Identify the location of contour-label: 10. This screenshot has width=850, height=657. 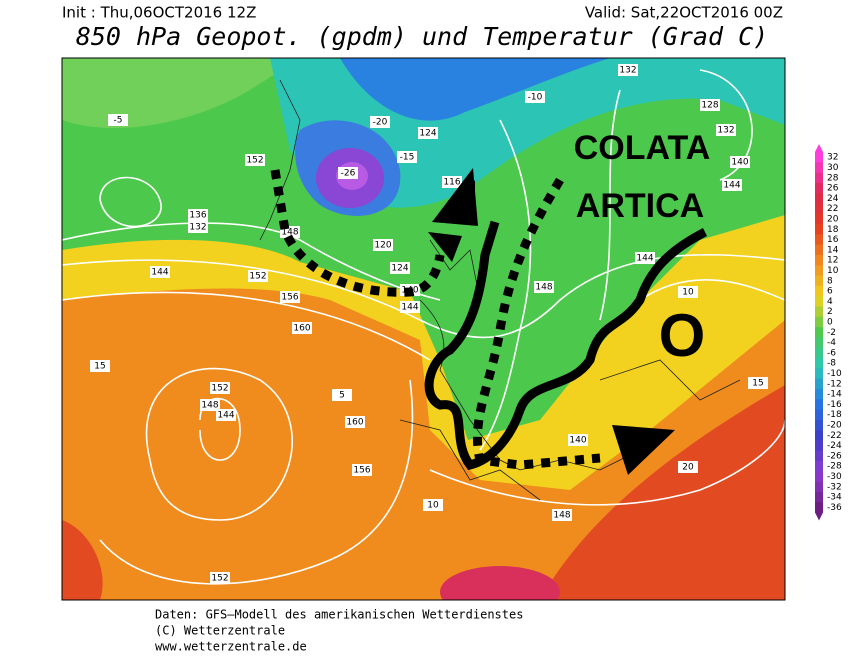
(433, 506).